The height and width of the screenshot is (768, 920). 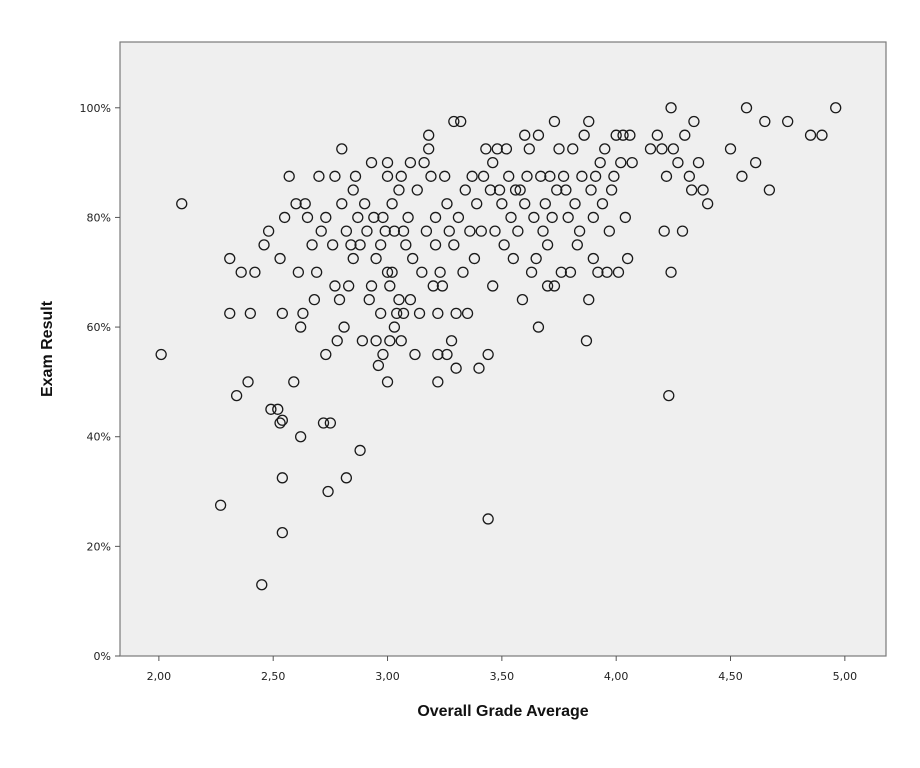 I want to click on y-axis-ticks: 0% 20% 40% 60% 80% 100%, so click(x=100, y=382).